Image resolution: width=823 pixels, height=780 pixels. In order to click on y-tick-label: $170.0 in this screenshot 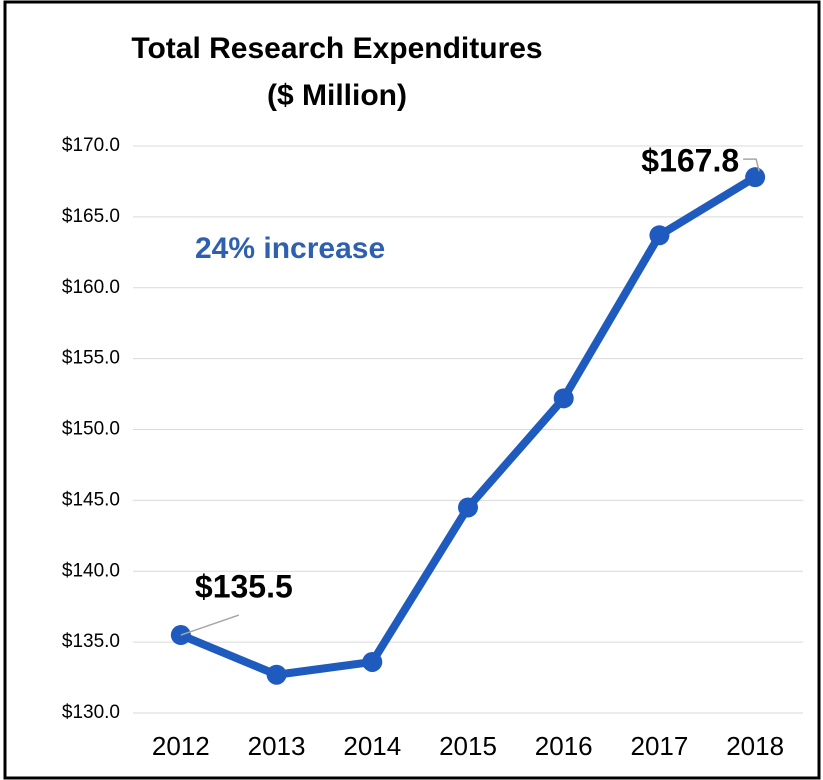, I will do `click(91, 145)`.